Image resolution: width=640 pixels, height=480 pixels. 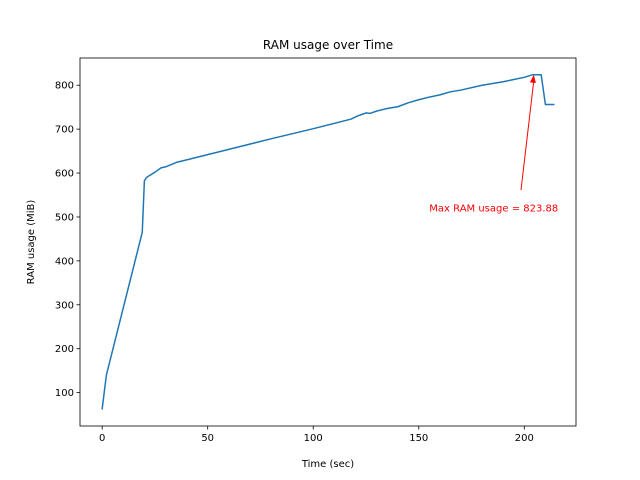 I want to click on chart-title: RAM usage over Time, so click(x=328, y=45).